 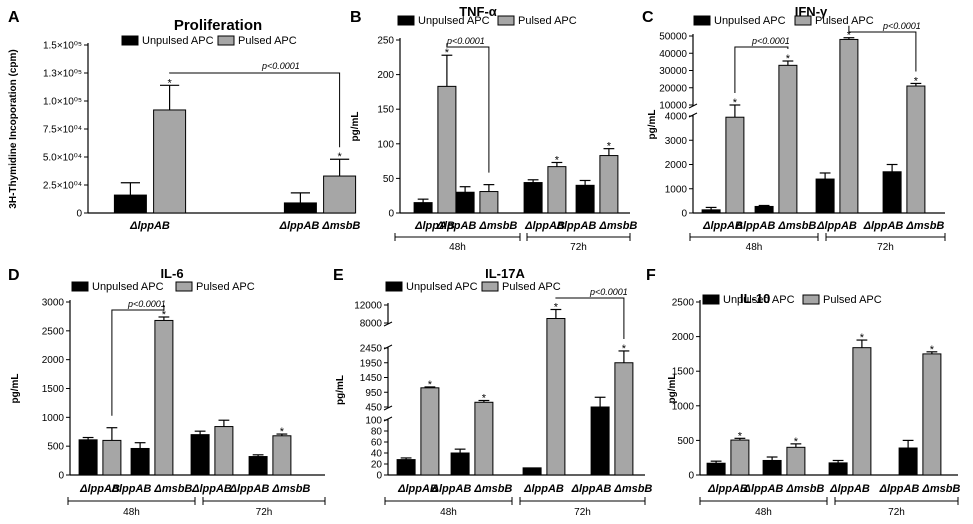 What do you see at coordinates (218, 25) in the screenshot?
I see `chart-title: Proliferation` at bounding box center [218, 25].